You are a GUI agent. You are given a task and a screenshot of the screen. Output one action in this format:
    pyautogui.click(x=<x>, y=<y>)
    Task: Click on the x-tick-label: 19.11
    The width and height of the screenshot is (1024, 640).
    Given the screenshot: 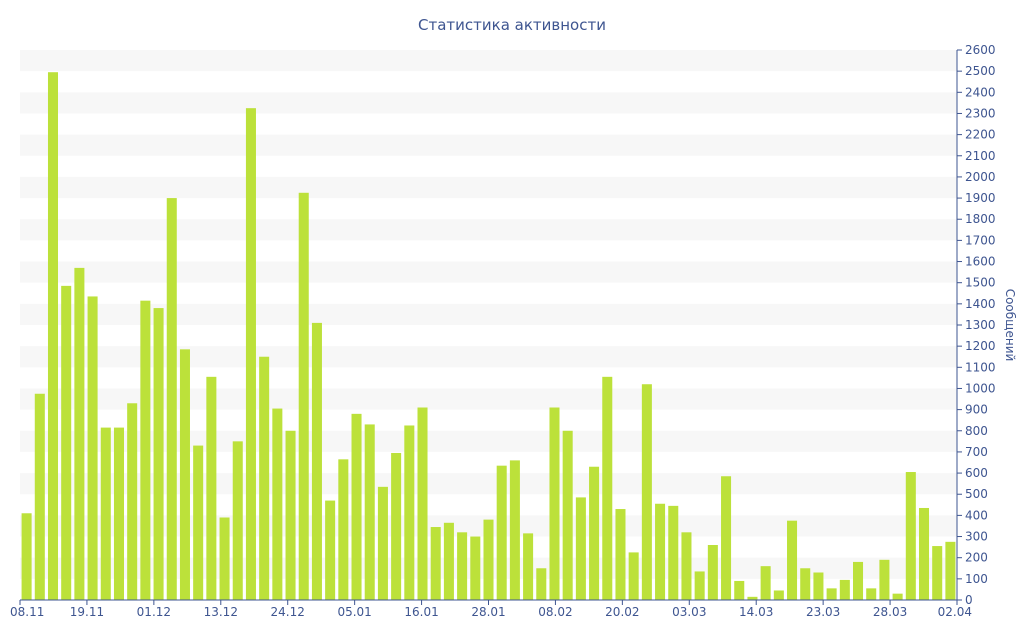 What is the action you would take?
    pyautogui.click(x=87, y=612)
    